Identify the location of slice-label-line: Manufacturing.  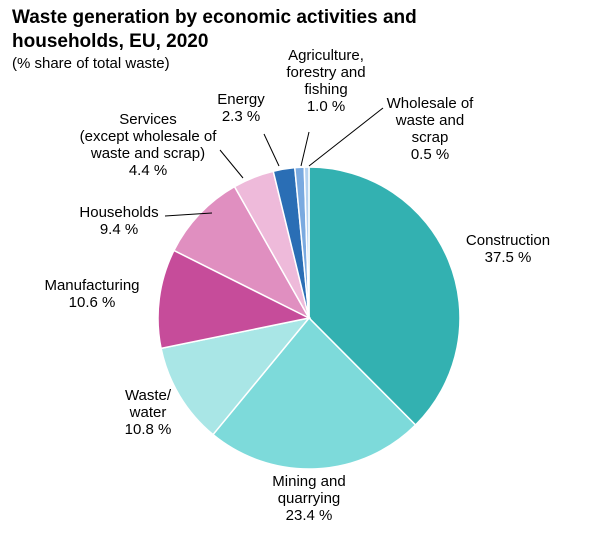
(91, 285).